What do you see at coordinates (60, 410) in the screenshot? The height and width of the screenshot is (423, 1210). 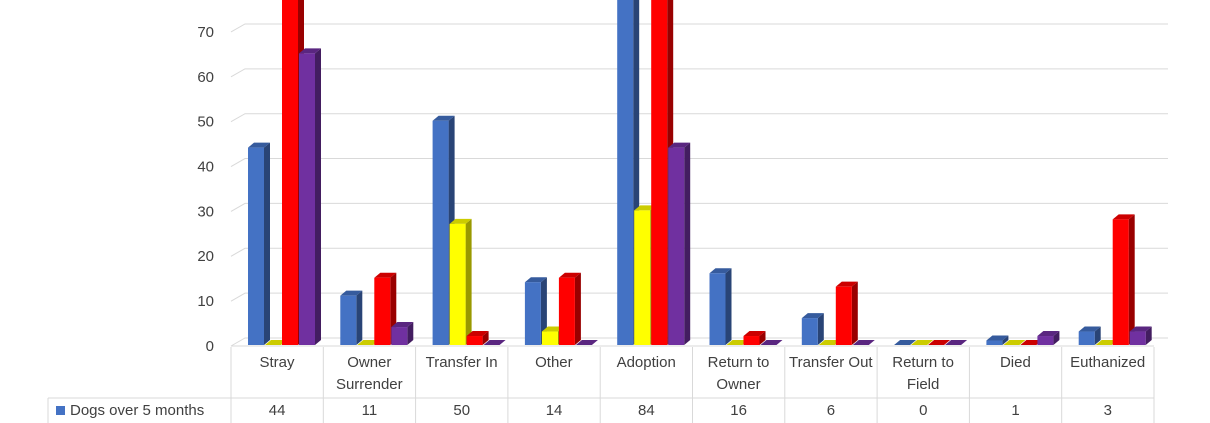 I see `legend-swatch` at bounding box center [60, 410].